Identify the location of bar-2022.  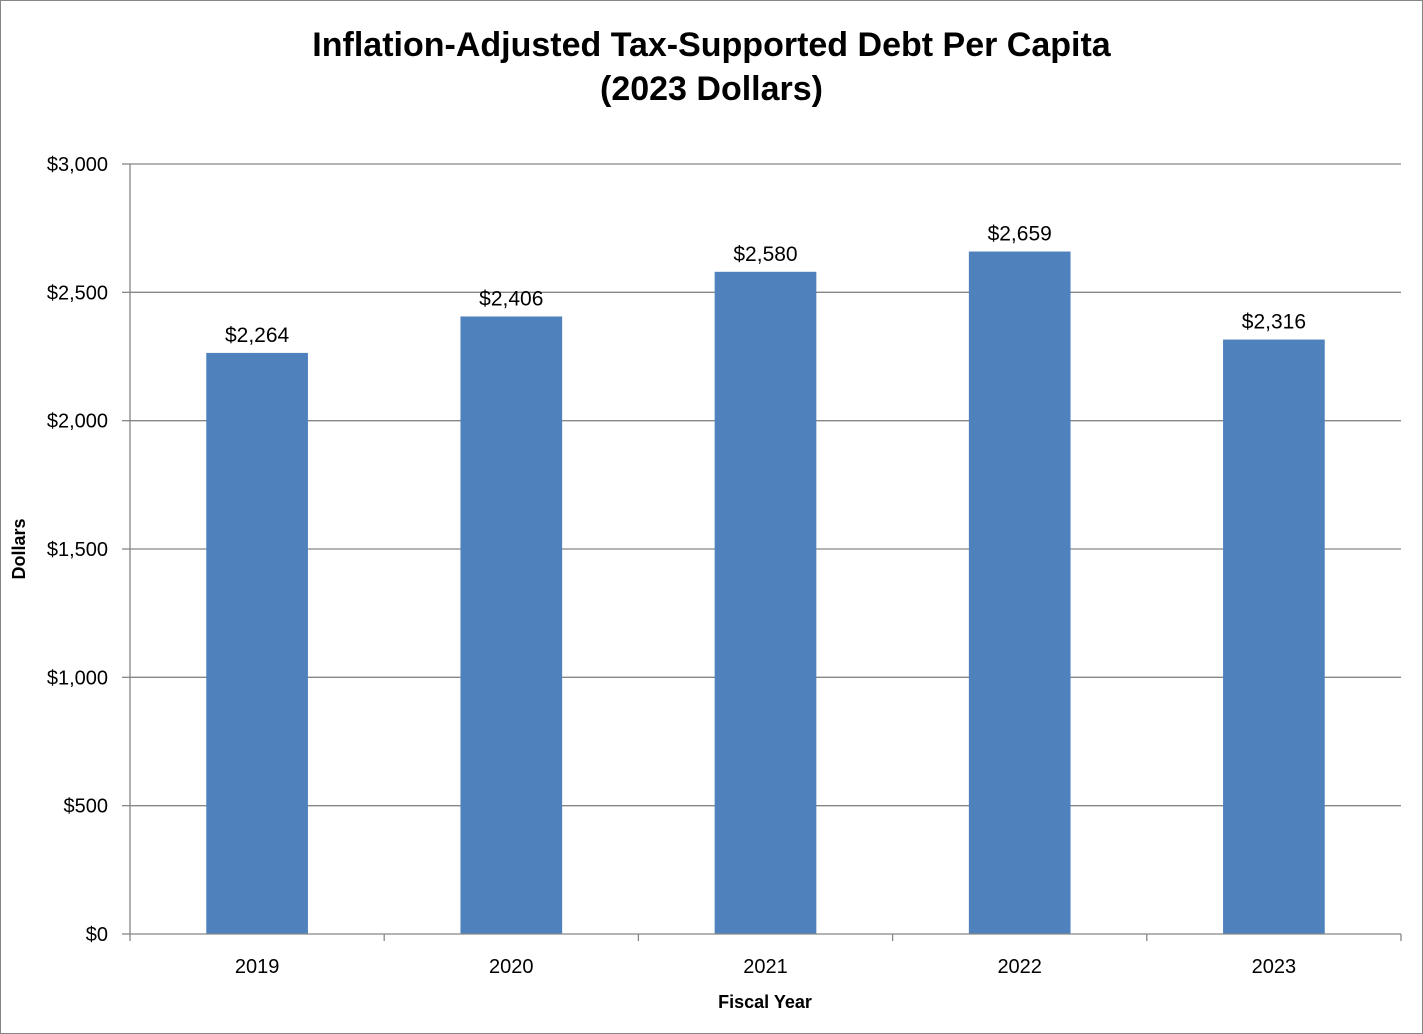
(1019, 593).